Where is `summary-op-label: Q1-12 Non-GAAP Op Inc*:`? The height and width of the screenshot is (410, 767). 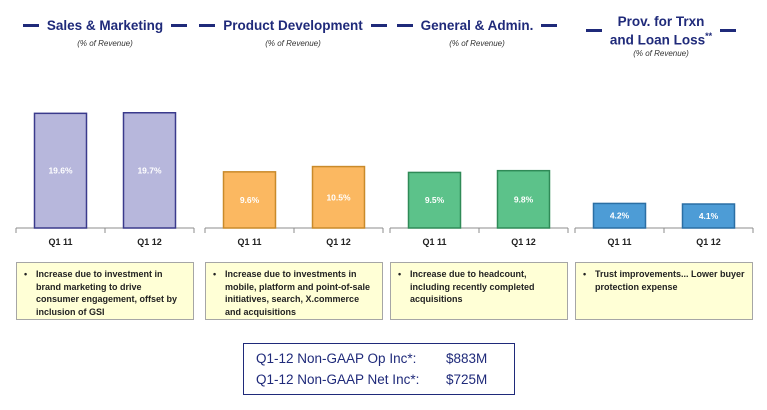
summary-op-label: Q1-12 Non-GAAP Op Inc*: is located at coordinates (336, 358).